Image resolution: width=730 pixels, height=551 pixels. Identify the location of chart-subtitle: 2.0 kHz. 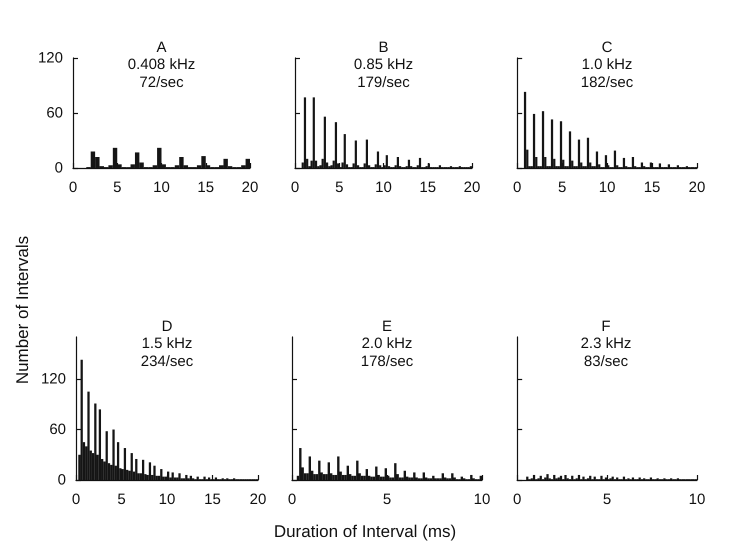
(387, 343).